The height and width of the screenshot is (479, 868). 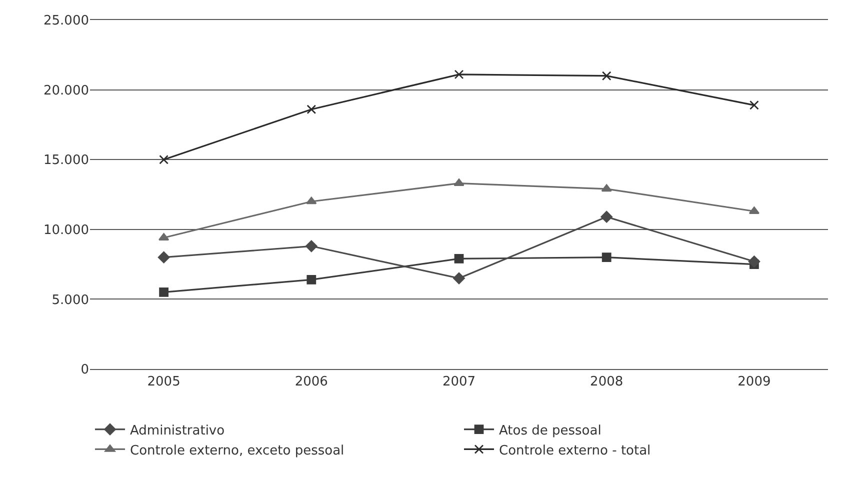 What do you see at coordinates (237, 450) in the screenshot?
I see `legend-label: Controle externo, exceto pessoal` at bounding box center [237, 450].